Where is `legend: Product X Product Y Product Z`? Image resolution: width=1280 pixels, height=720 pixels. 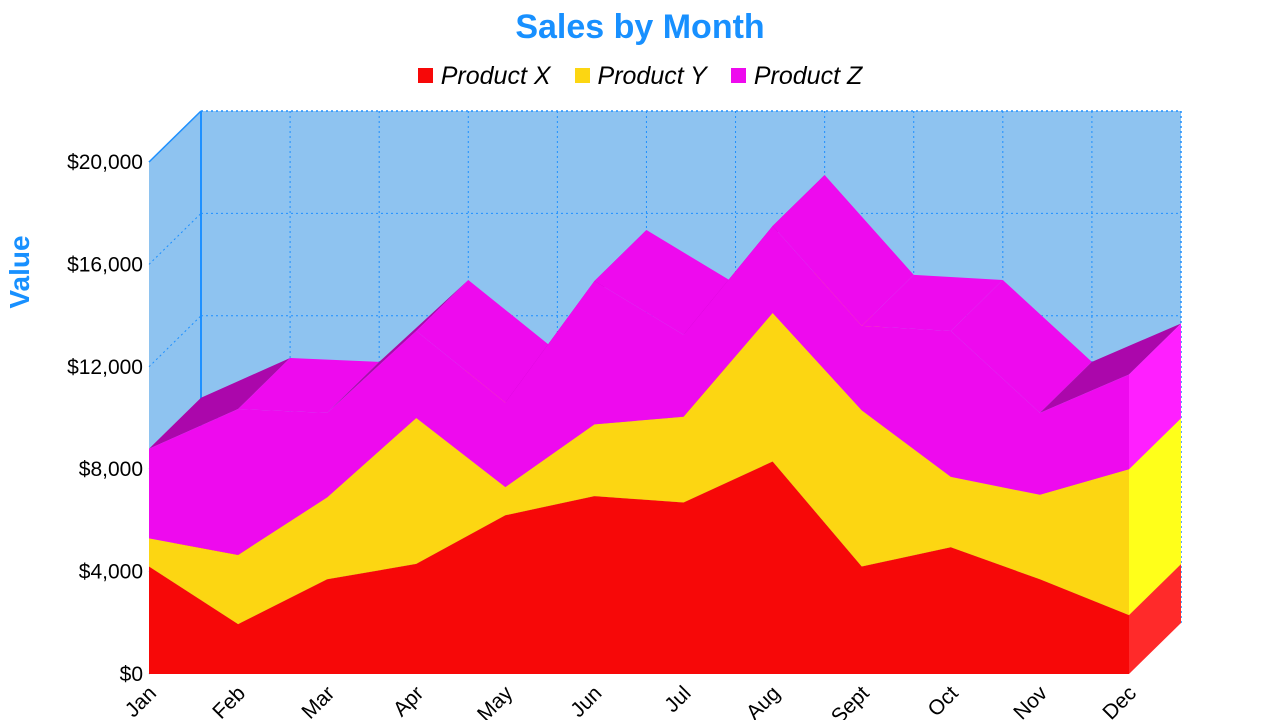 legend: Product X Product Y Product Z is located at coordinates (640, 76).